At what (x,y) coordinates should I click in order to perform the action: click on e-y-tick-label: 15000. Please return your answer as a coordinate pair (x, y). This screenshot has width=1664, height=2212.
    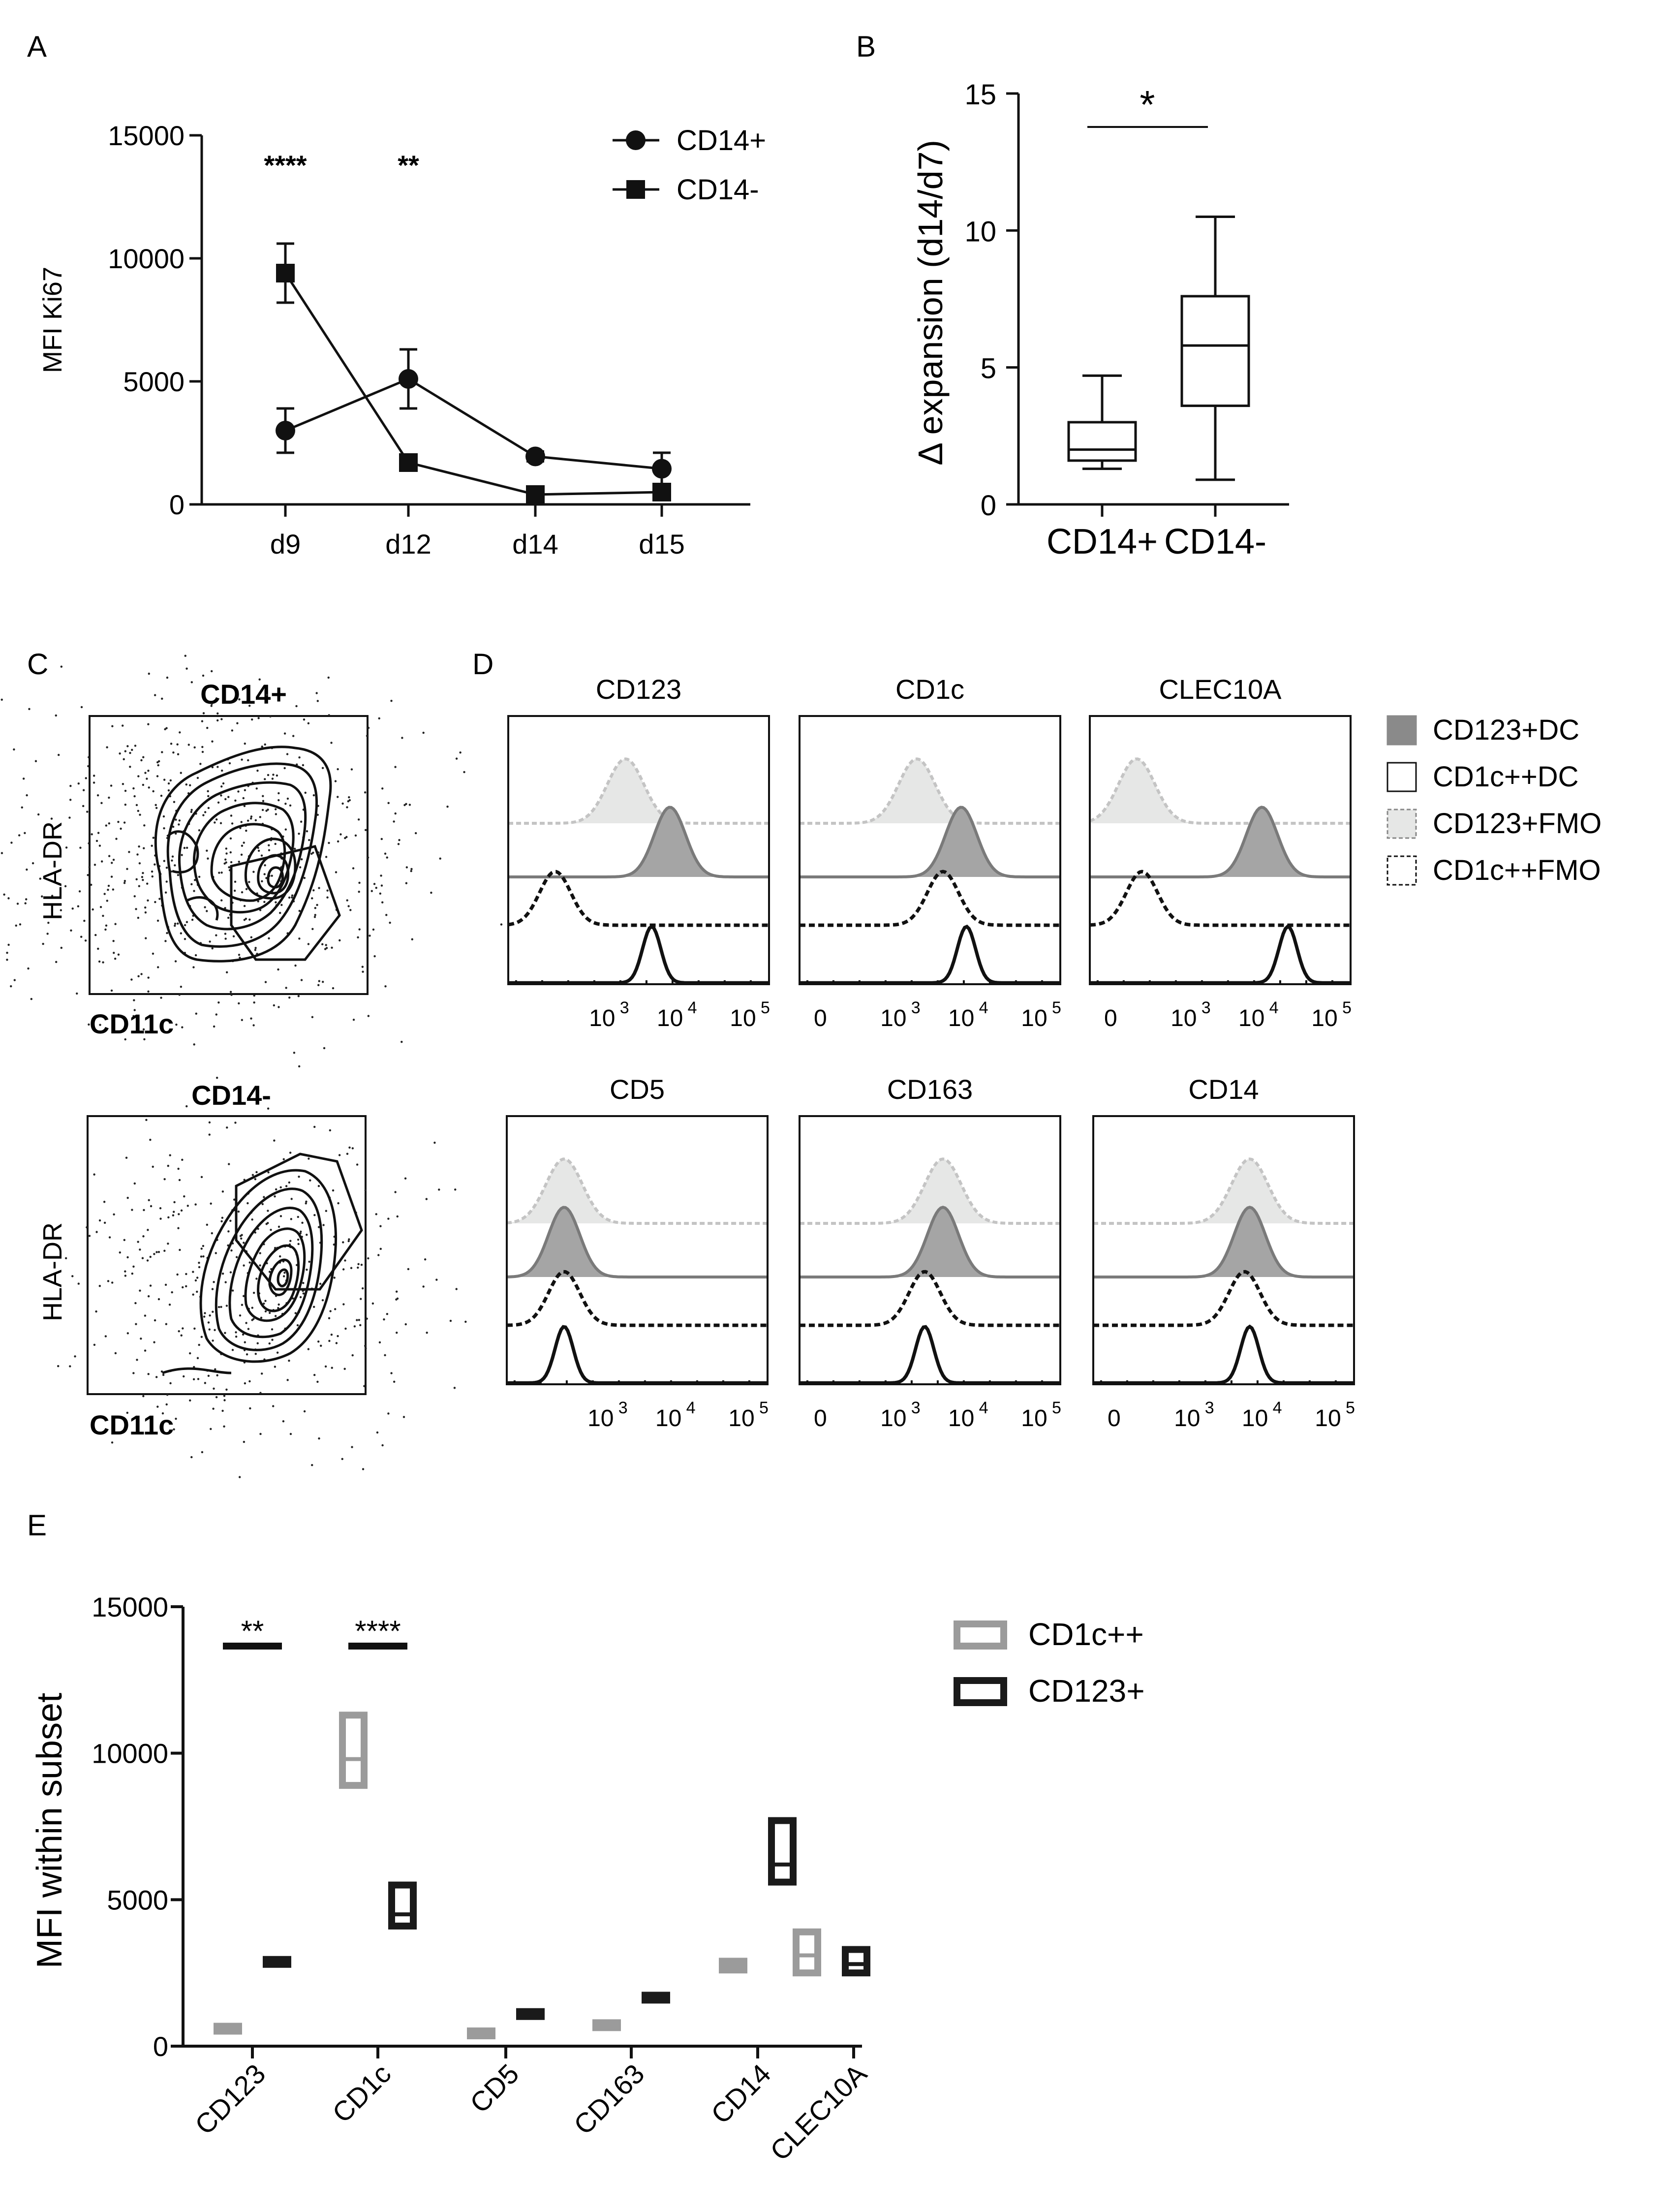
    Looking at the image, I should click on (130, 1606).